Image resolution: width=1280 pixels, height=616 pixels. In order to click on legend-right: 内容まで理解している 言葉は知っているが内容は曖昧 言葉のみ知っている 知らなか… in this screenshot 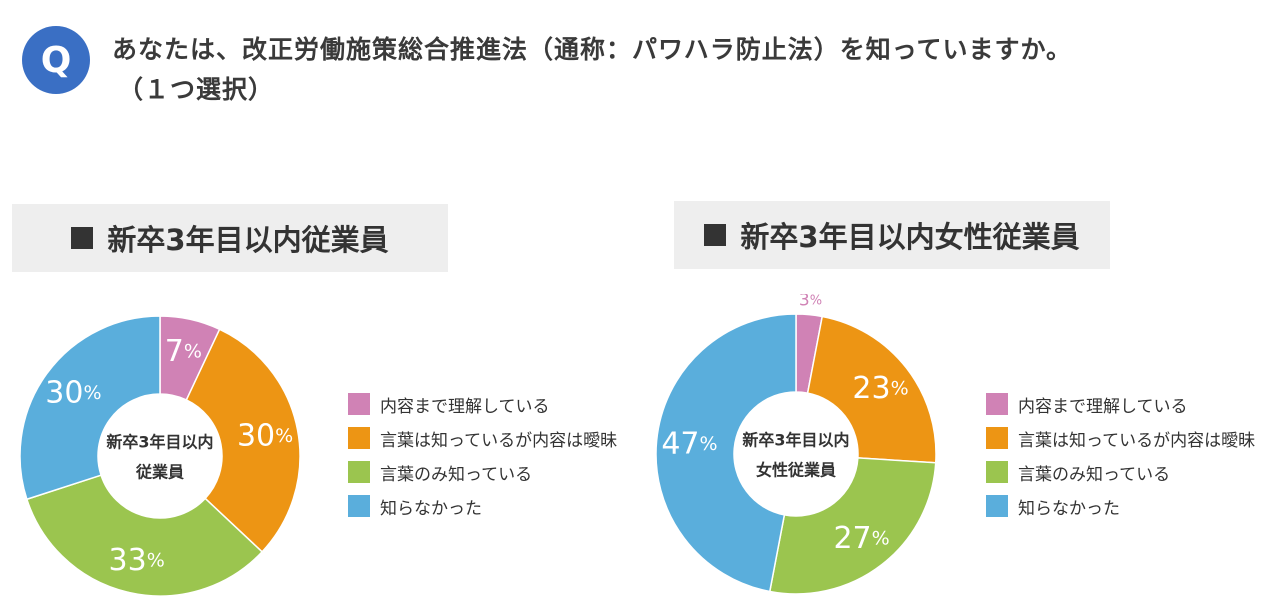, I will do `click(1120, 455)`.